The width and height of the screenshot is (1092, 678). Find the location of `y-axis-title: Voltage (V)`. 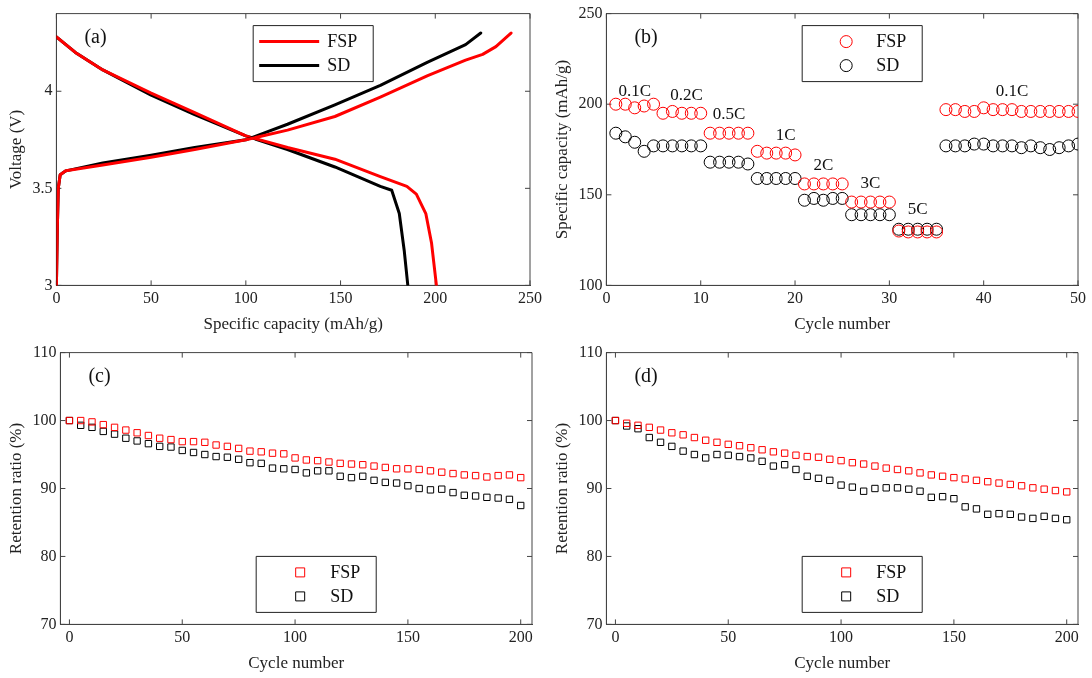

y-axis-title: Voltage (V) is located at coordinates (15, 149).